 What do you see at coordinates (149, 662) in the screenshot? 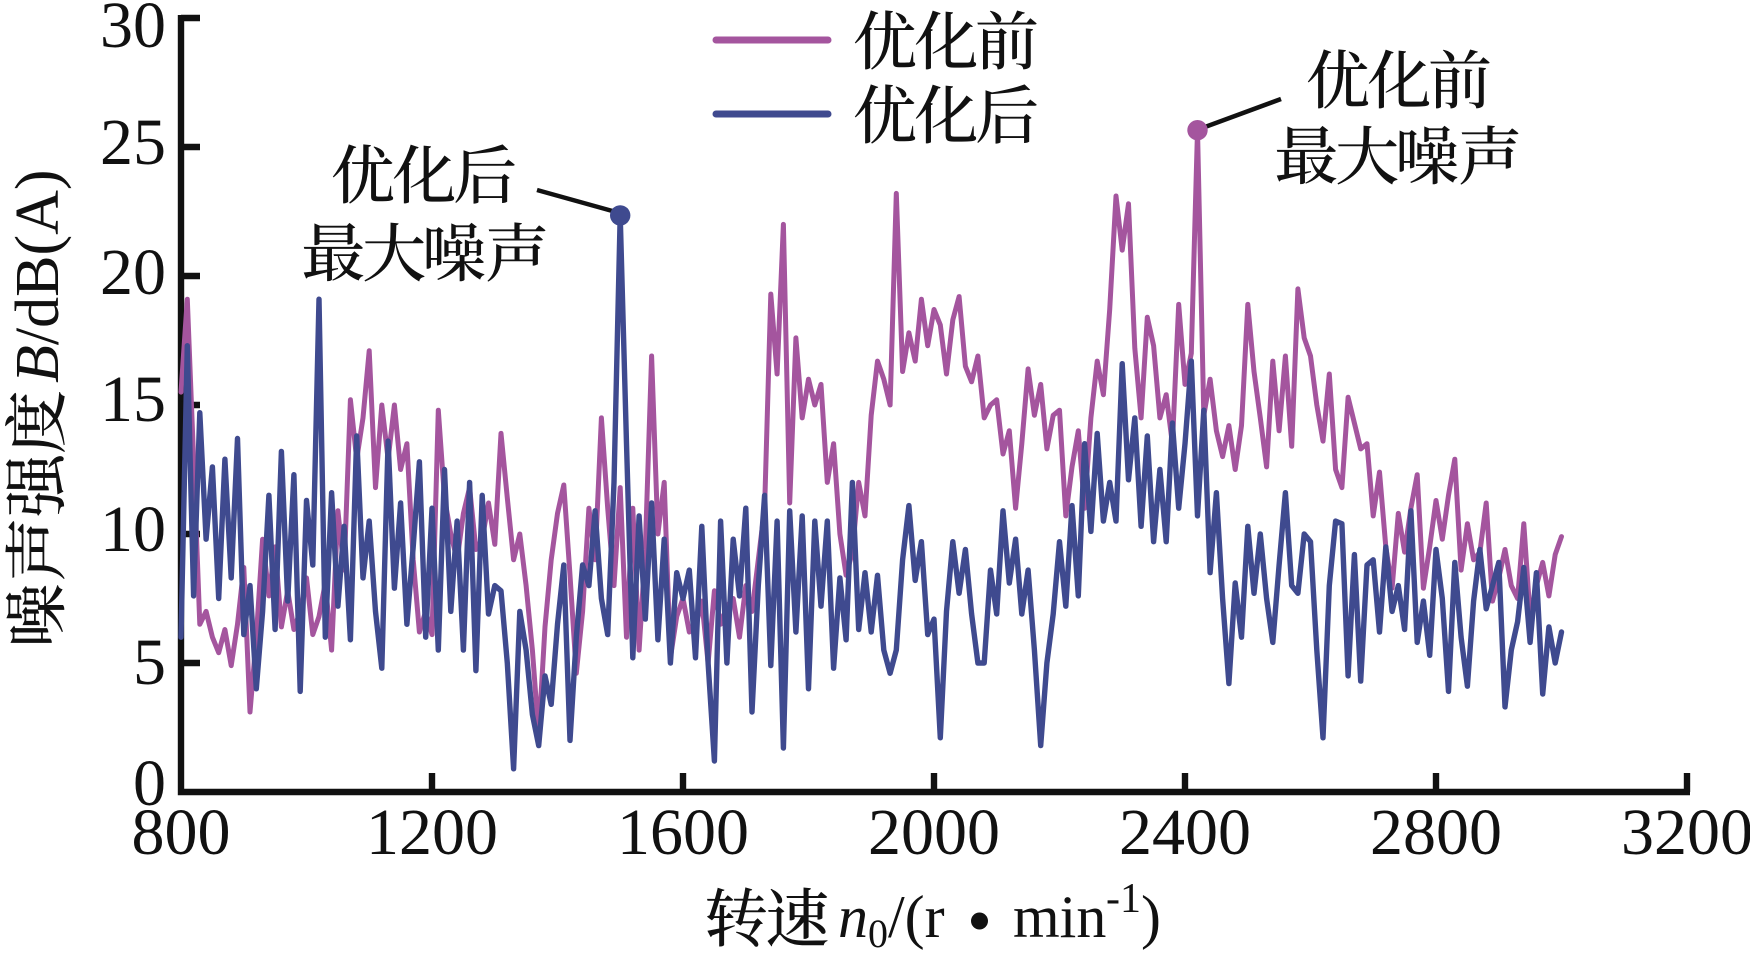
I see `svg-text: 5` at bounding box center [149, 662].